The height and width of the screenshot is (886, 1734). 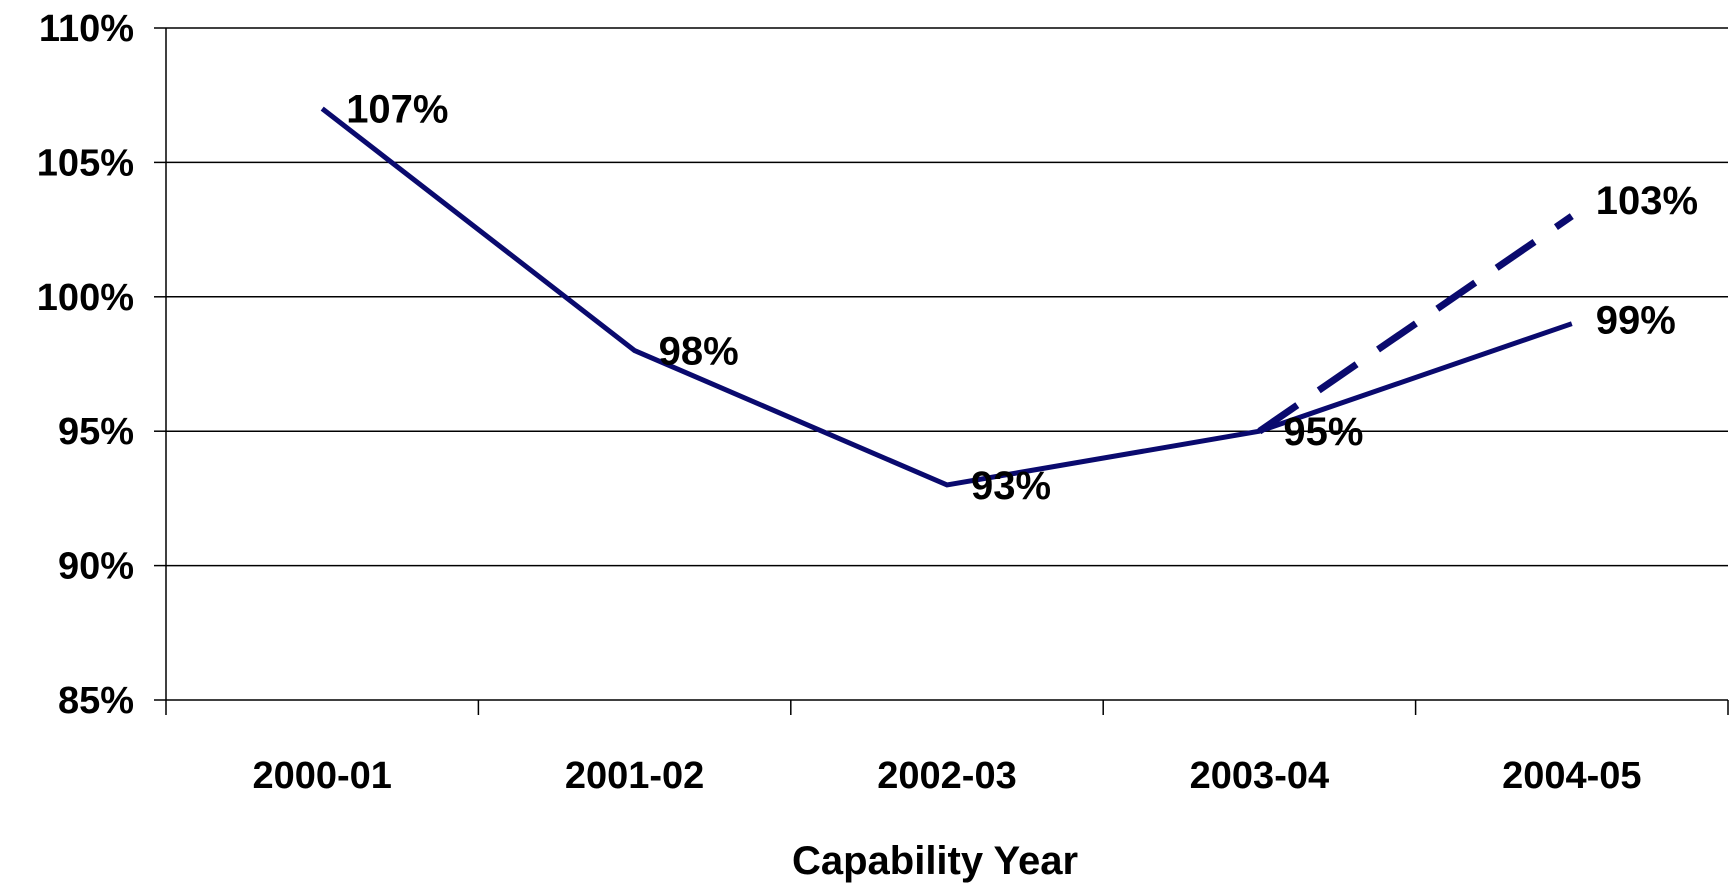 What do you see at coordinates (935, 861) in the screenshot?
I see `x-axis-title: Capability Year` at bounding box center [935, 861].